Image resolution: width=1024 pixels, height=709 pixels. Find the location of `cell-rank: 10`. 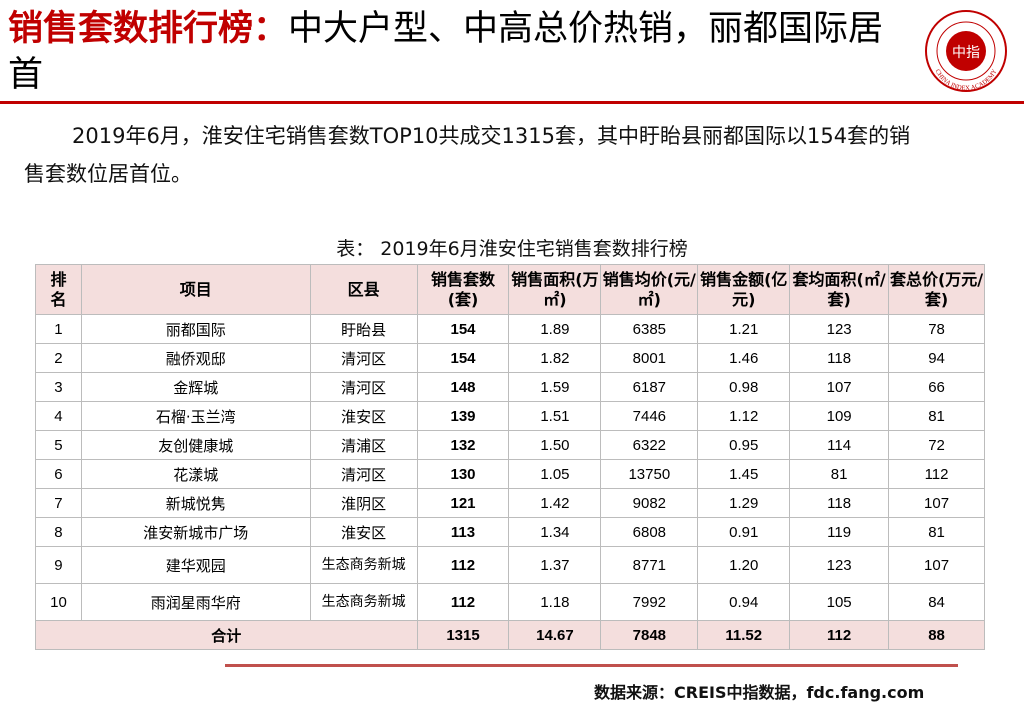

cell-rank: 10 is located at coordinates (58, 602).